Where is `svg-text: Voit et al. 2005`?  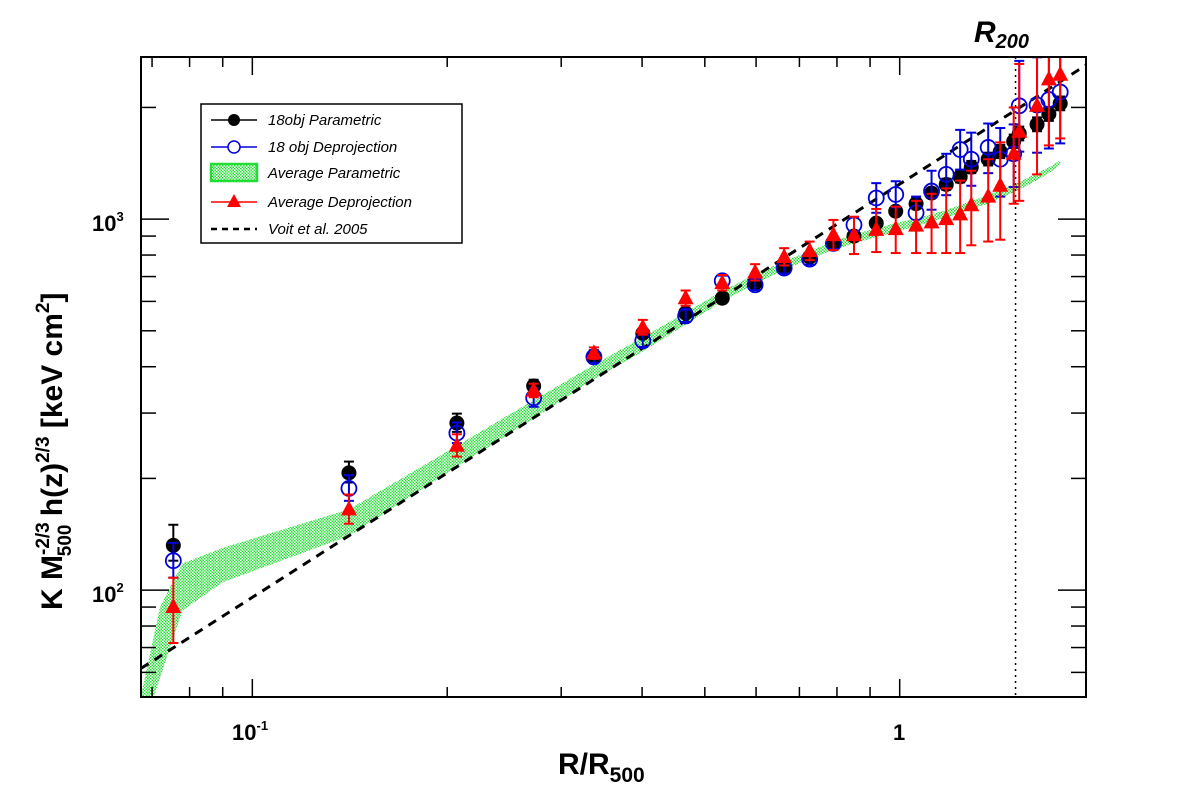 svg-text: Voit et al. 2005 is located at coordinates (318, 229).